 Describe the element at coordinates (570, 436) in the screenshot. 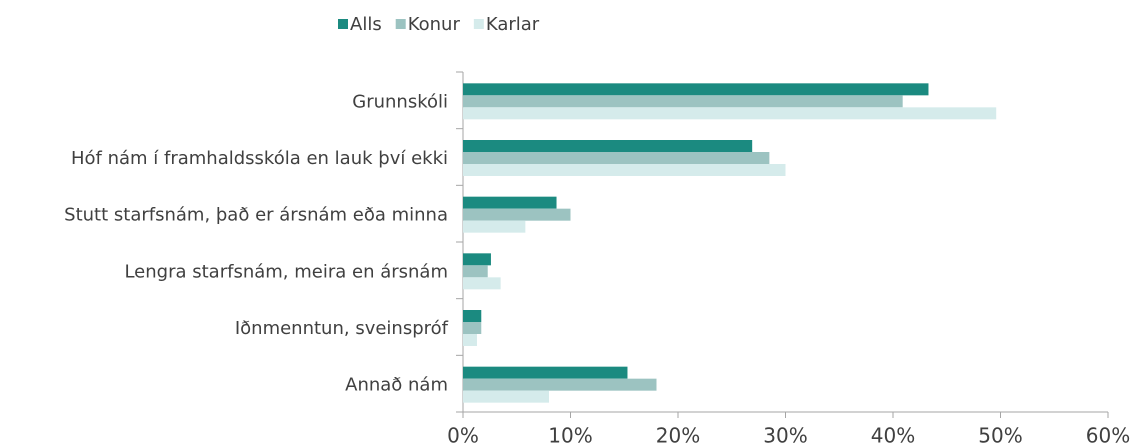

I see `x-tick-label: 10%` at that location.